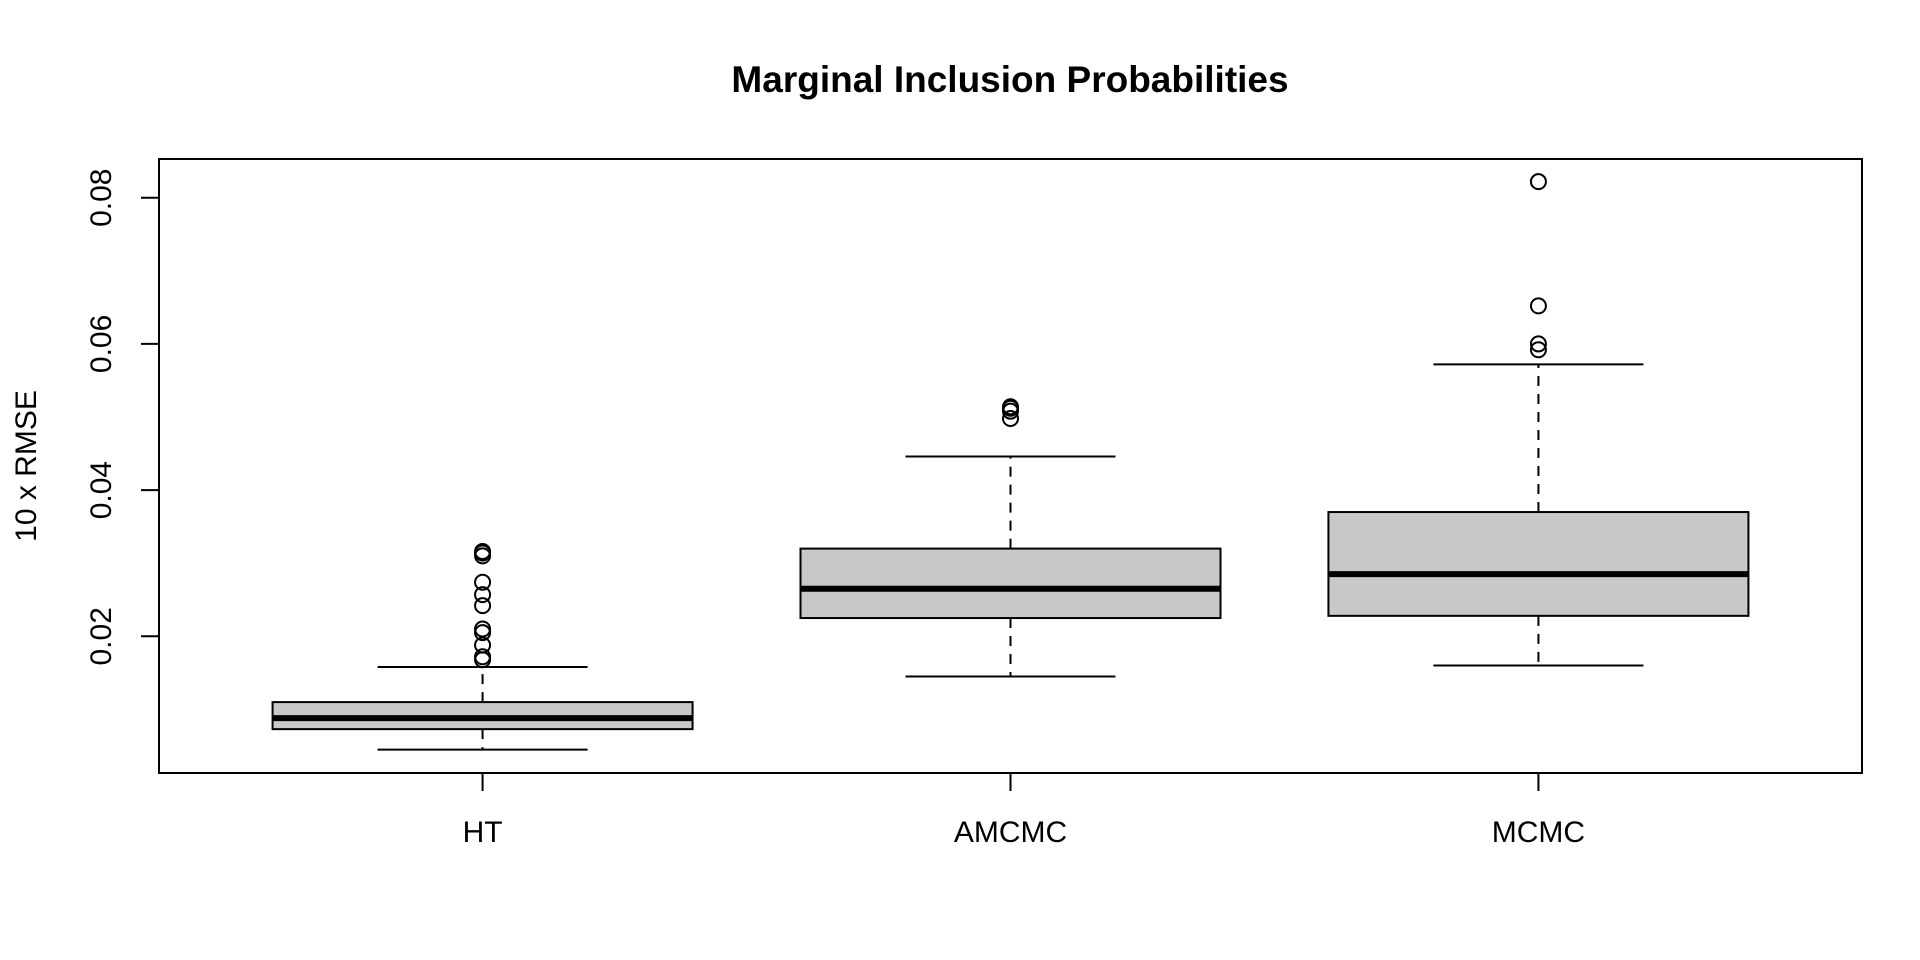 The height and width of the screenshot is (960, 1920). What do you see at coordinates (1538, 832) in the screenshot?
I see `x-tick-label: MCMC` at bounding box center [1538, 832].